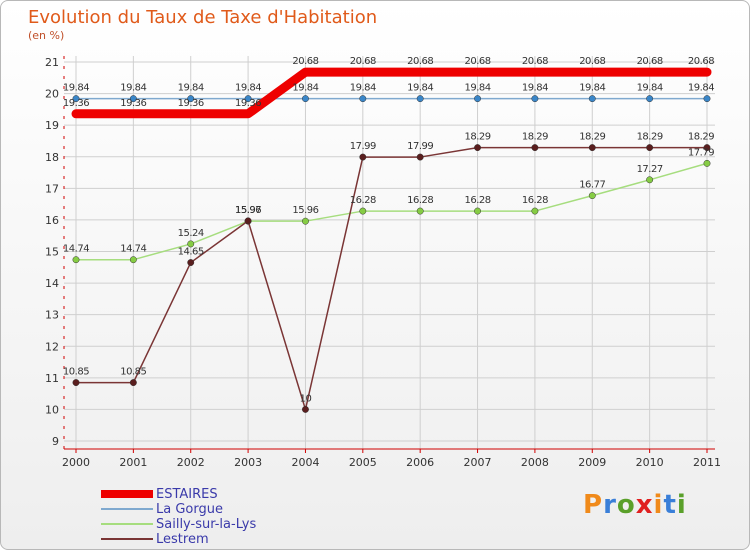  Describe the element at coordinates (52, 346) in the screenshot. I see `y-tick-label: 12` at that location.